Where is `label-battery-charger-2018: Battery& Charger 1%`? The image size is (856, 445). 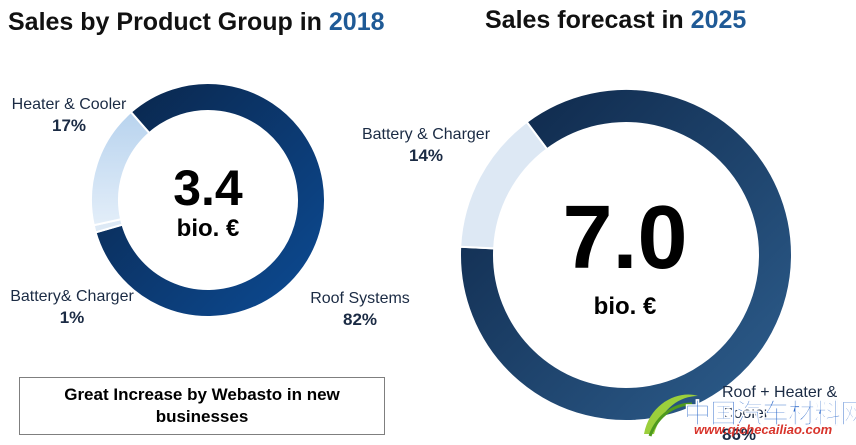
label-battery-charger-2018: Battery& Charger 1% is located at coordinates (72, 307).